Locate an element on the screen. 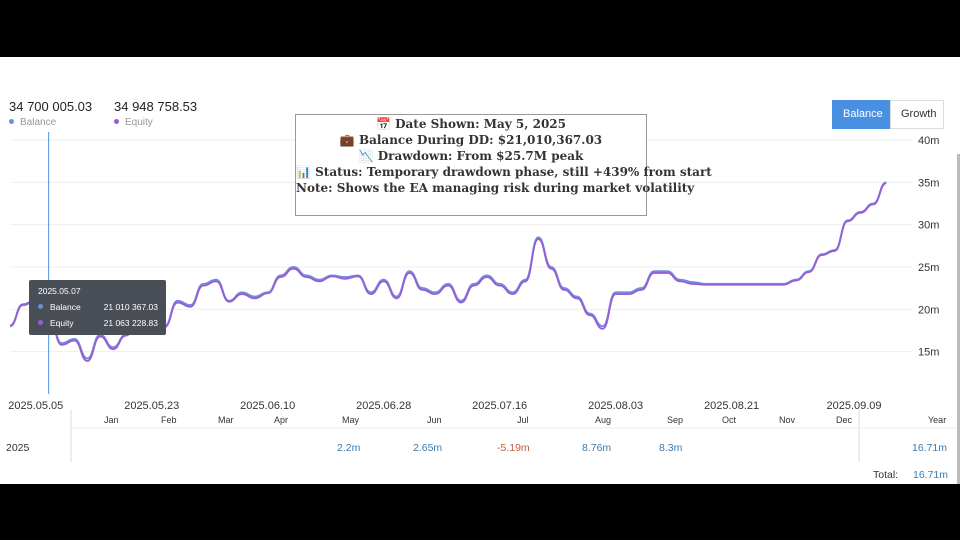 The image size is (960, 540). year-row-label: 2025 is located at coordinates (18, 448).